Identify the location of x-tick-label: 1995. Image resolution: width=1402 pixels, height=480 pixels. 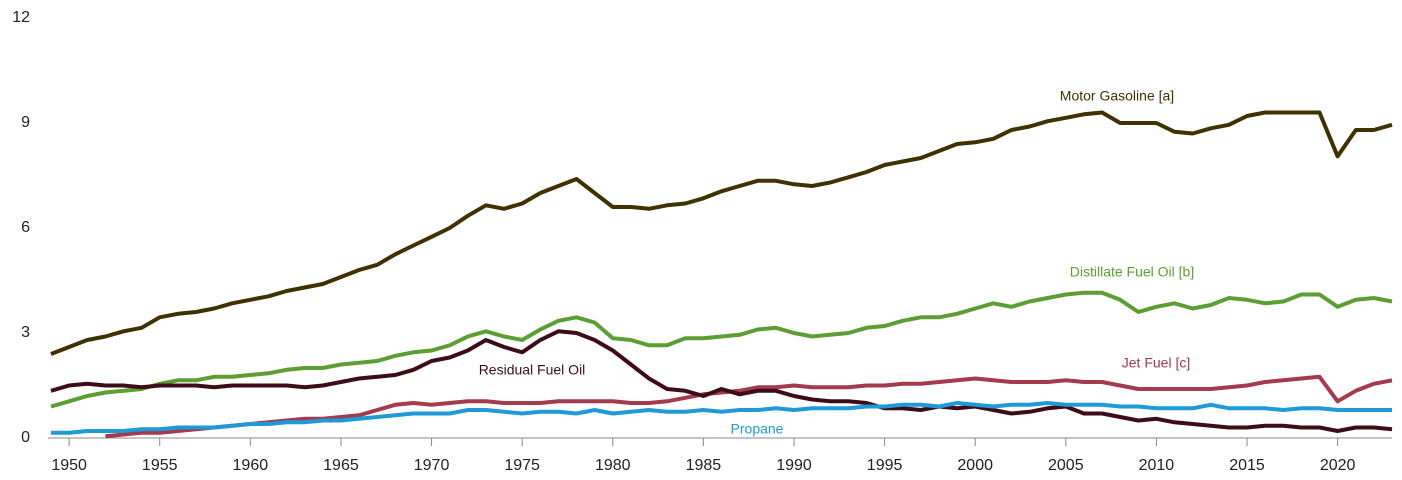
(885, 465).